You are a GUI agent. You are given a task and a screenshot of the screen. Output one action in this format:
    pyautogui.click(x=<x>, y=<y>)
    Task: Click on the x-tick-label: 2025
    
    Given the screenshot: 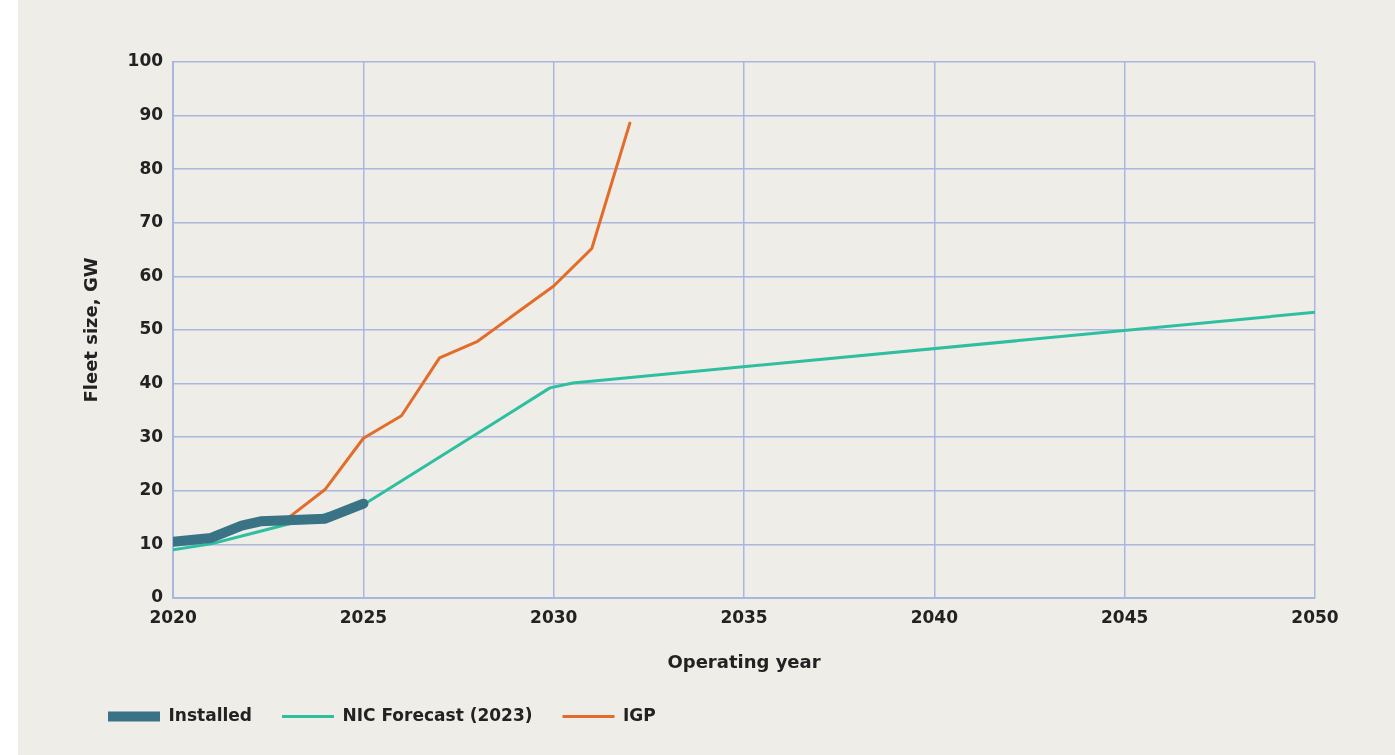 What is the action you would take?
    pyautogui.click(x=363, y=616)
    